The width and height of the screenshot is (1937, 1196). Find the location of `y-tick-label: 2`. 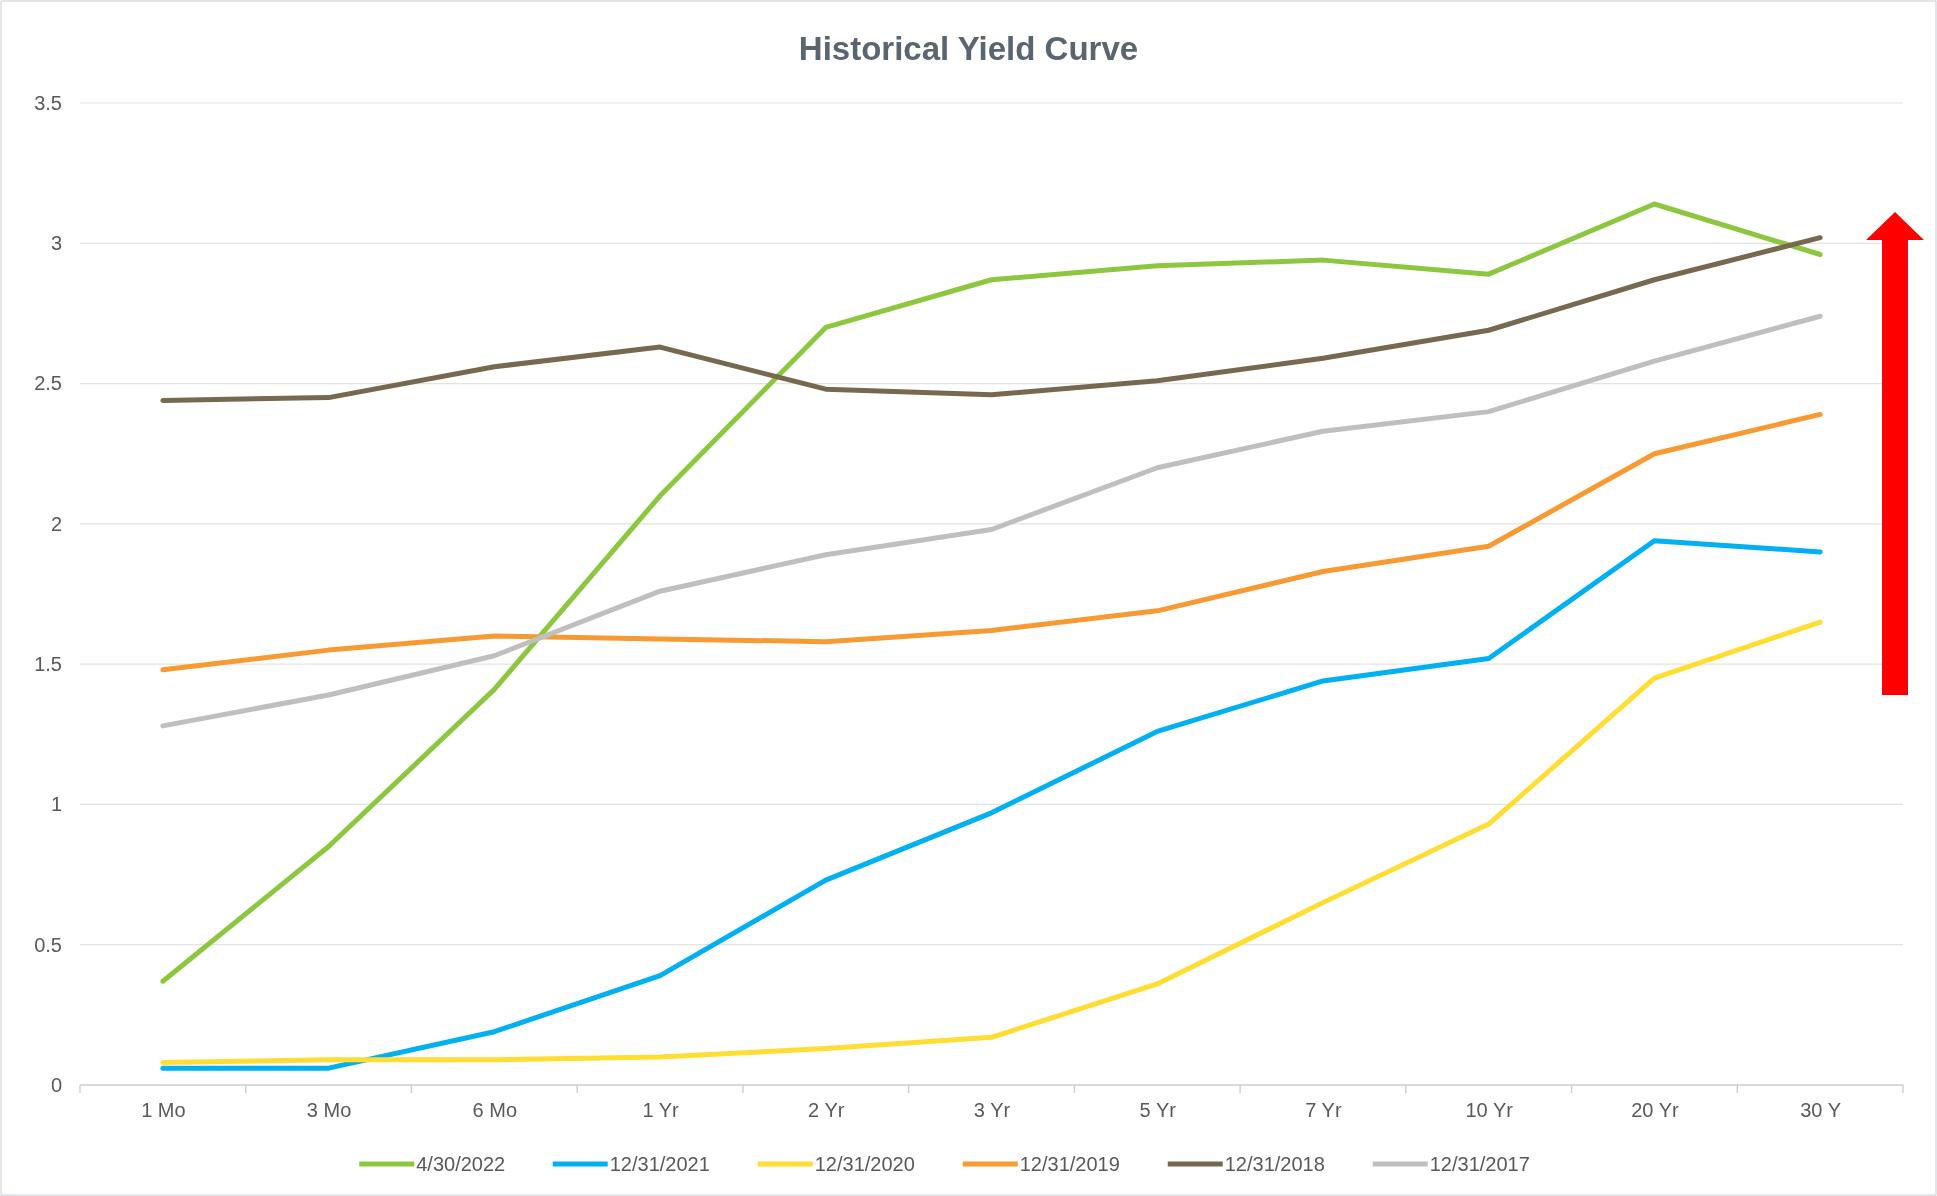

y-tick-label: 2 is located at coordinates (56, 523).